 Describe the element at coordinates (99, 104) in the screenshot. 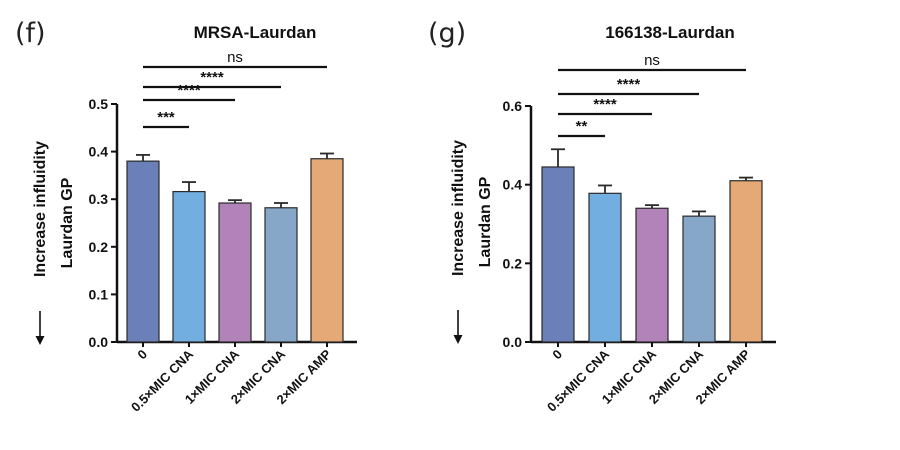

I see `y-tick-label: 0.5` at that location.